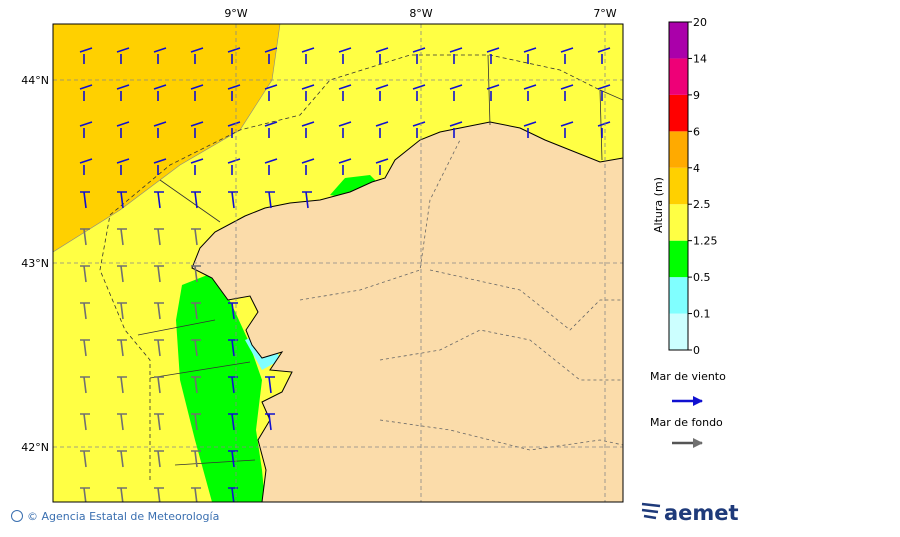 Image resolution: width=900 pixels, height=537 pixels. What do you see at coordinates (700, 22) in the screenshot?
I see `colorbar-tick-label: 20` at bounding box center [700, 22].